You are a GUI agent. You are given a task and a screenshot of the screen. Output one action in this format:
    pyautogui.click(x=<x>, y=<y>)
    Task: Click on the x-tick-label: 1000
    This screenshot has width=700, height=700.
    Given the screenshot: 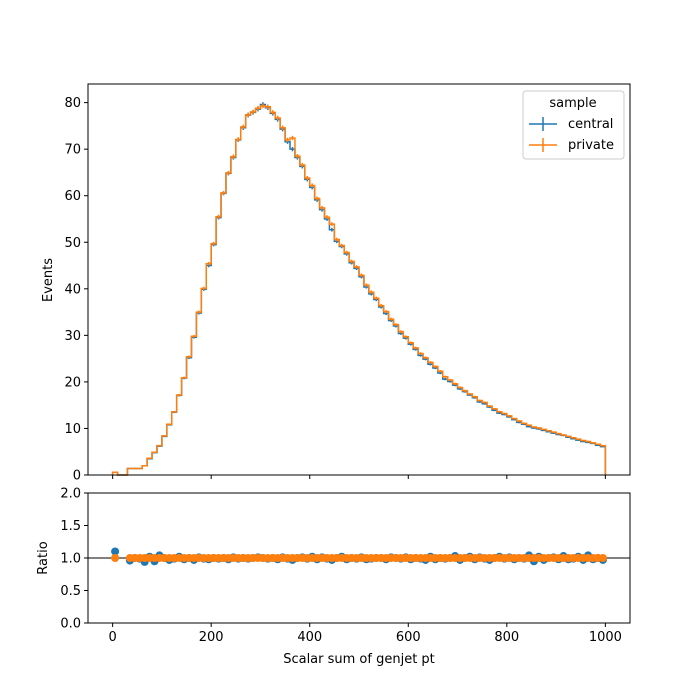 What is the action you would take?
    pyautogui.click(x=605, y=637)
    